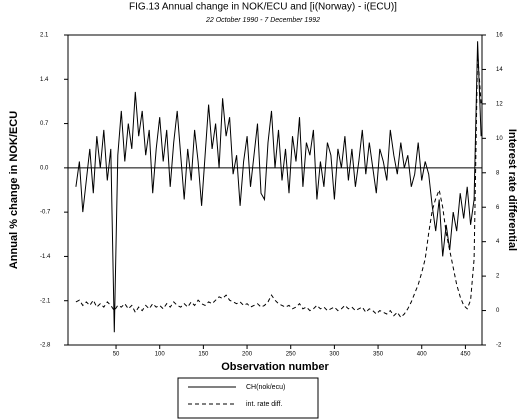 The width and height of the screenshot is (527, 419). I want to click on y-tick-label: 1.4, so click(44, 80).